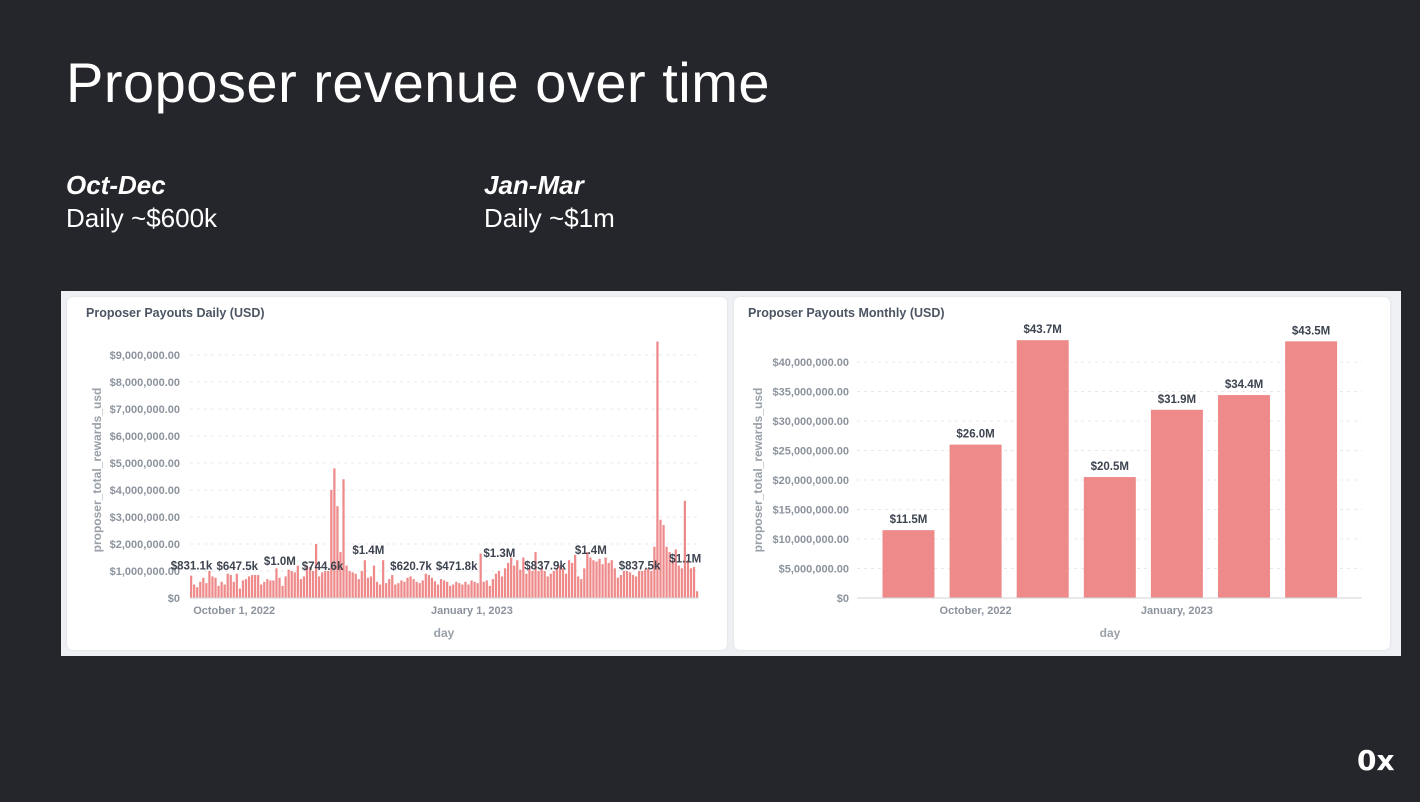  Describe the element at coordinates (545, 566) in the screenshot. I see `data-label: $837.9k` at that location.